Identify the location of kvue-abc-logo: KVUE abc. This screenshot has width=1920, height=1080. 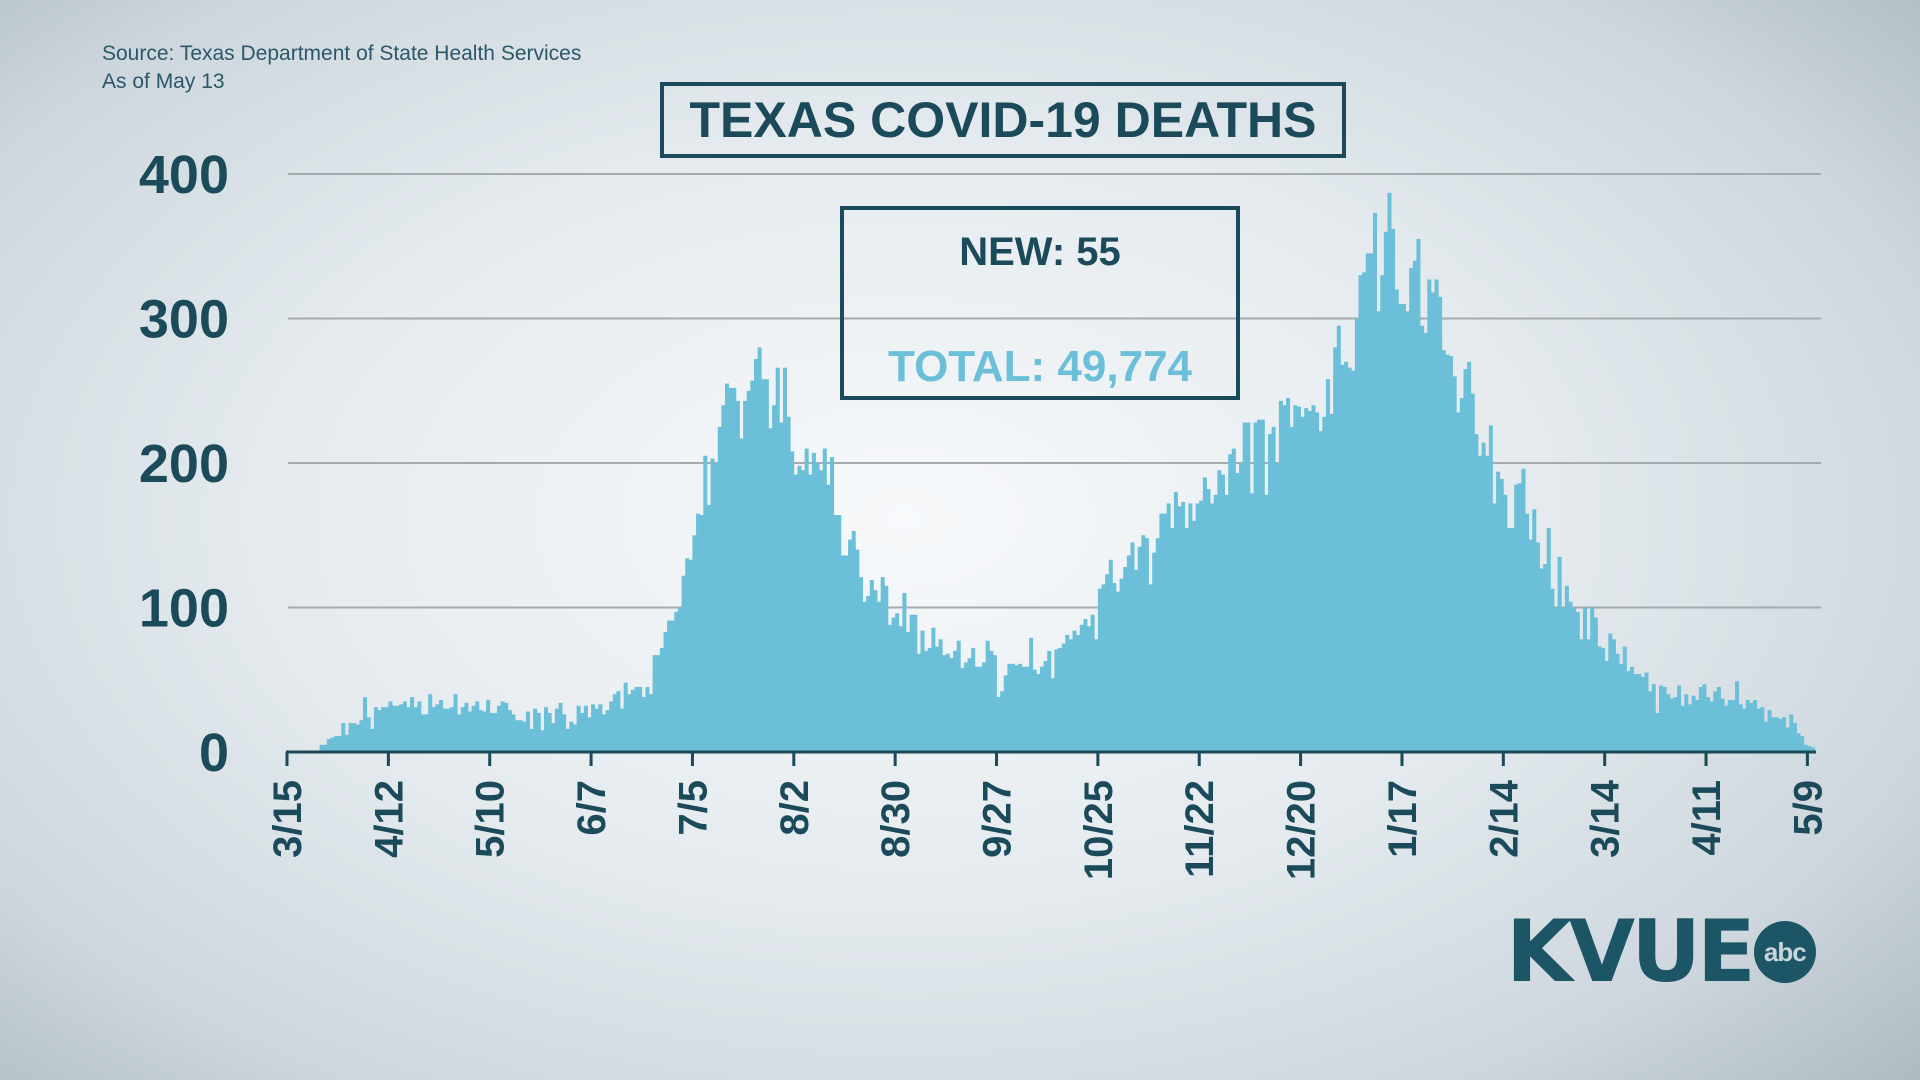
(1661, 952).